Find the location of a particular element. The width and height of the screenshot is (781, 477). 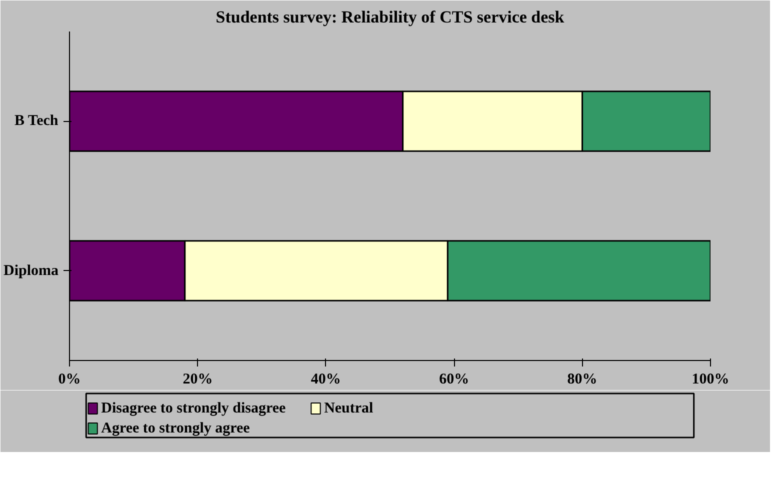

legend-label: Neutral is located at coordinates (349, 408).